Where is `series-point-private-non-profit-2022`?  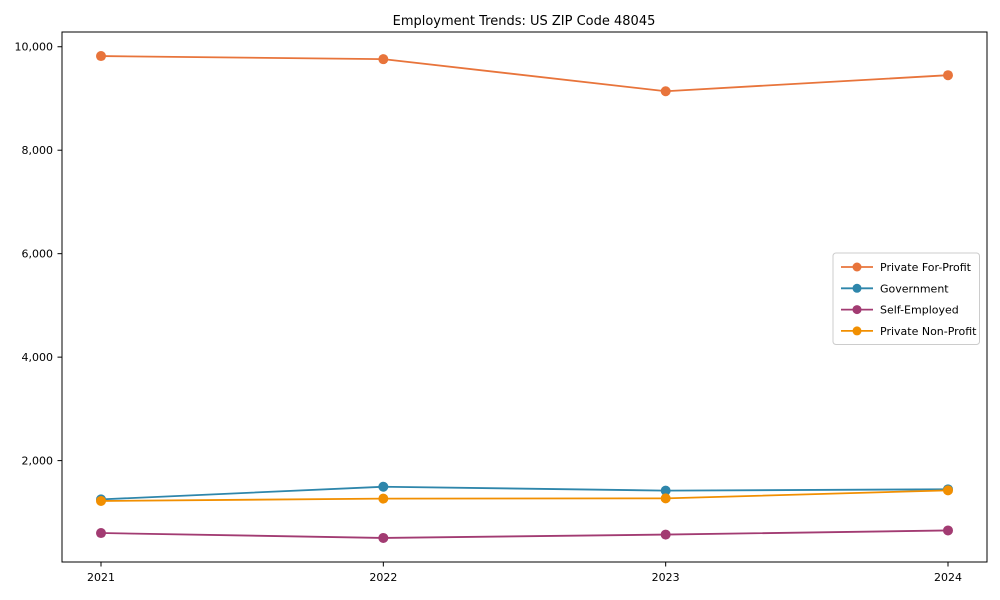
series-point-private-non-profit-2022 is located at coordinates (383, 498).